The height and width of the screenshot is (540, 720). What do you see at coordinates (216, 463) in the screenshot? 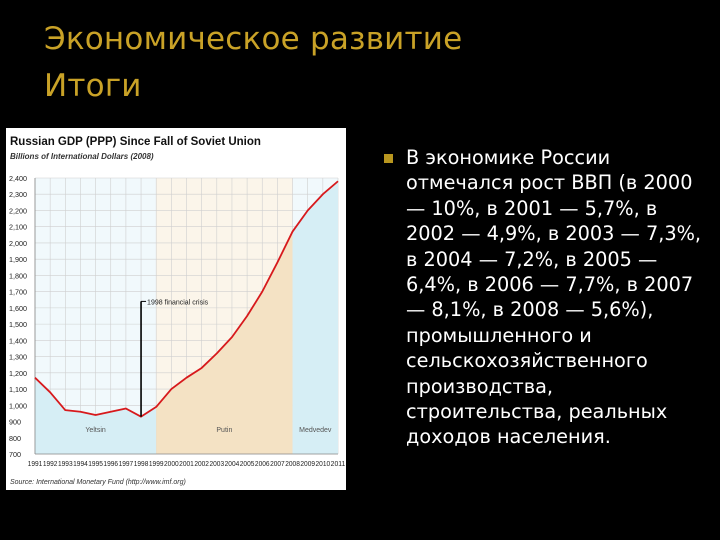
I see `x-tick-label: 2003` at bounding box center [216, 463].